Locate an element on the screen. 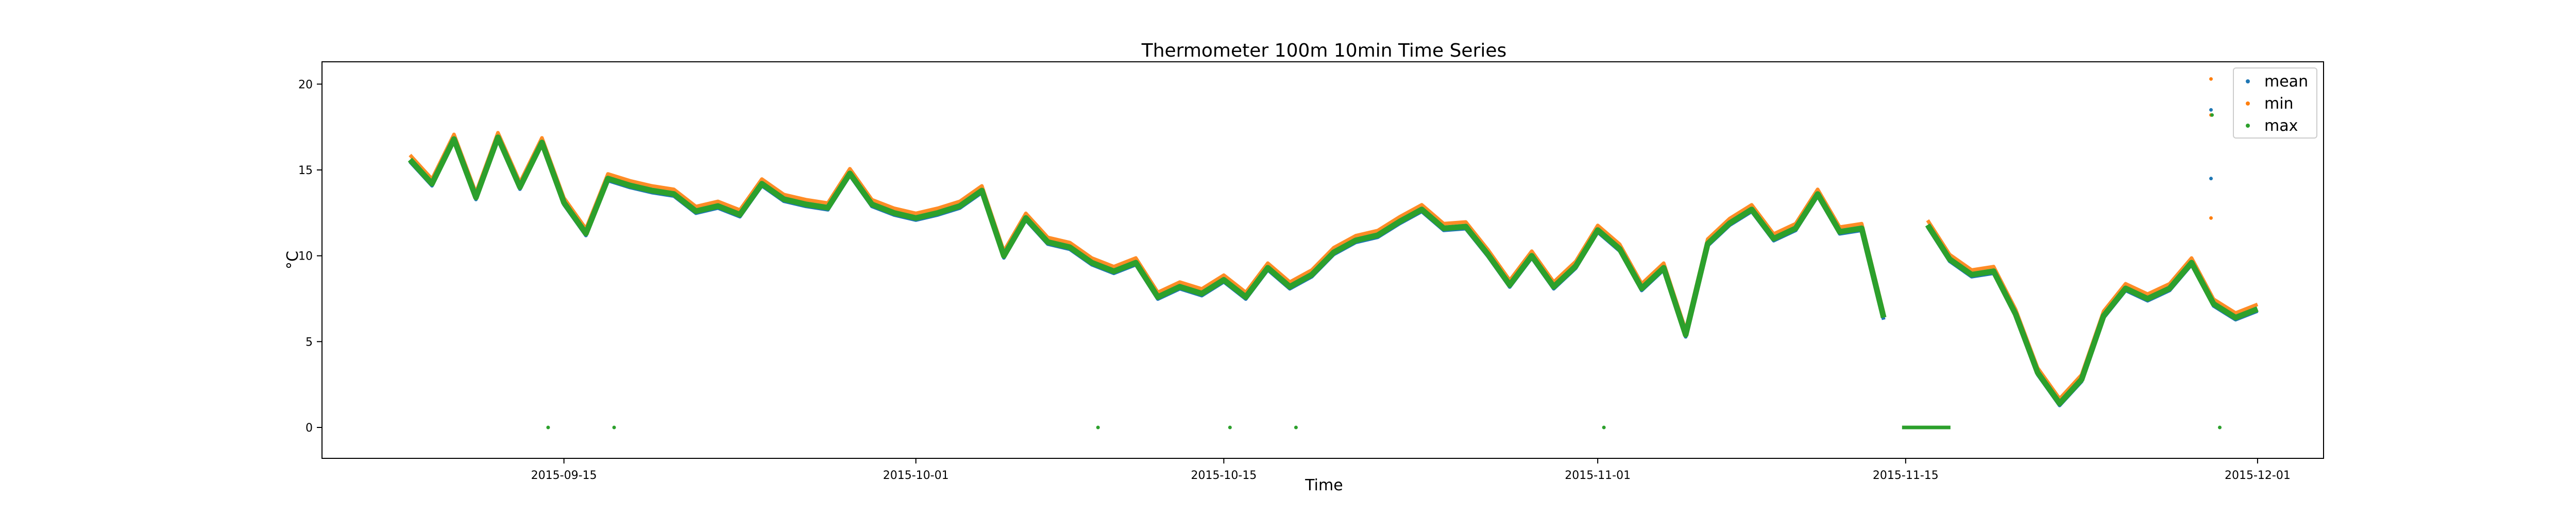 The image size is (2576, 515). legend: mean min max is located at coordinates (2275, 103).